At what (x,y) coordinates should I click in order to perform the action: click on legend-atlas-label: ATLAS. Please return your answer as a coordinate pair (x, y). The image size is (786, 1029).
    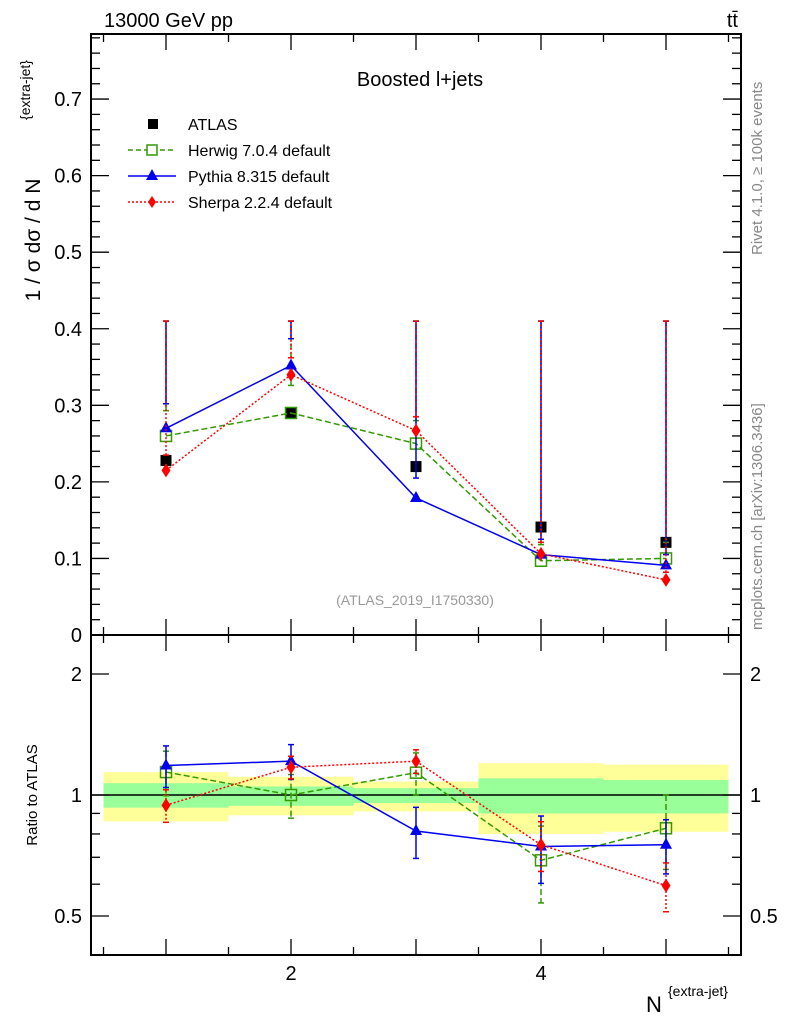
    Looking at the image, I should click on (213, 125).